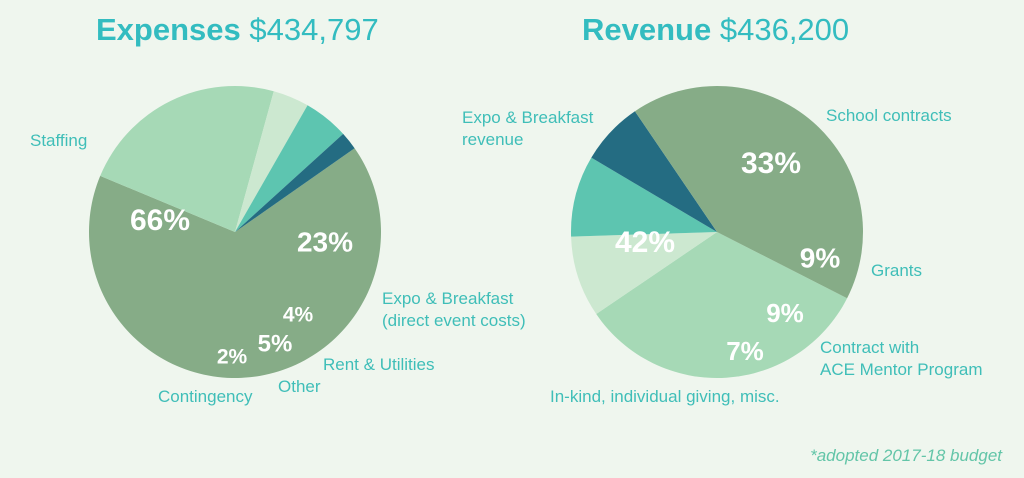 This screenshot has width=1024, height=478. Describe the element at coordinates (325, 241) in the screenshot. I see `expense-pct-label: 23%` at that location.